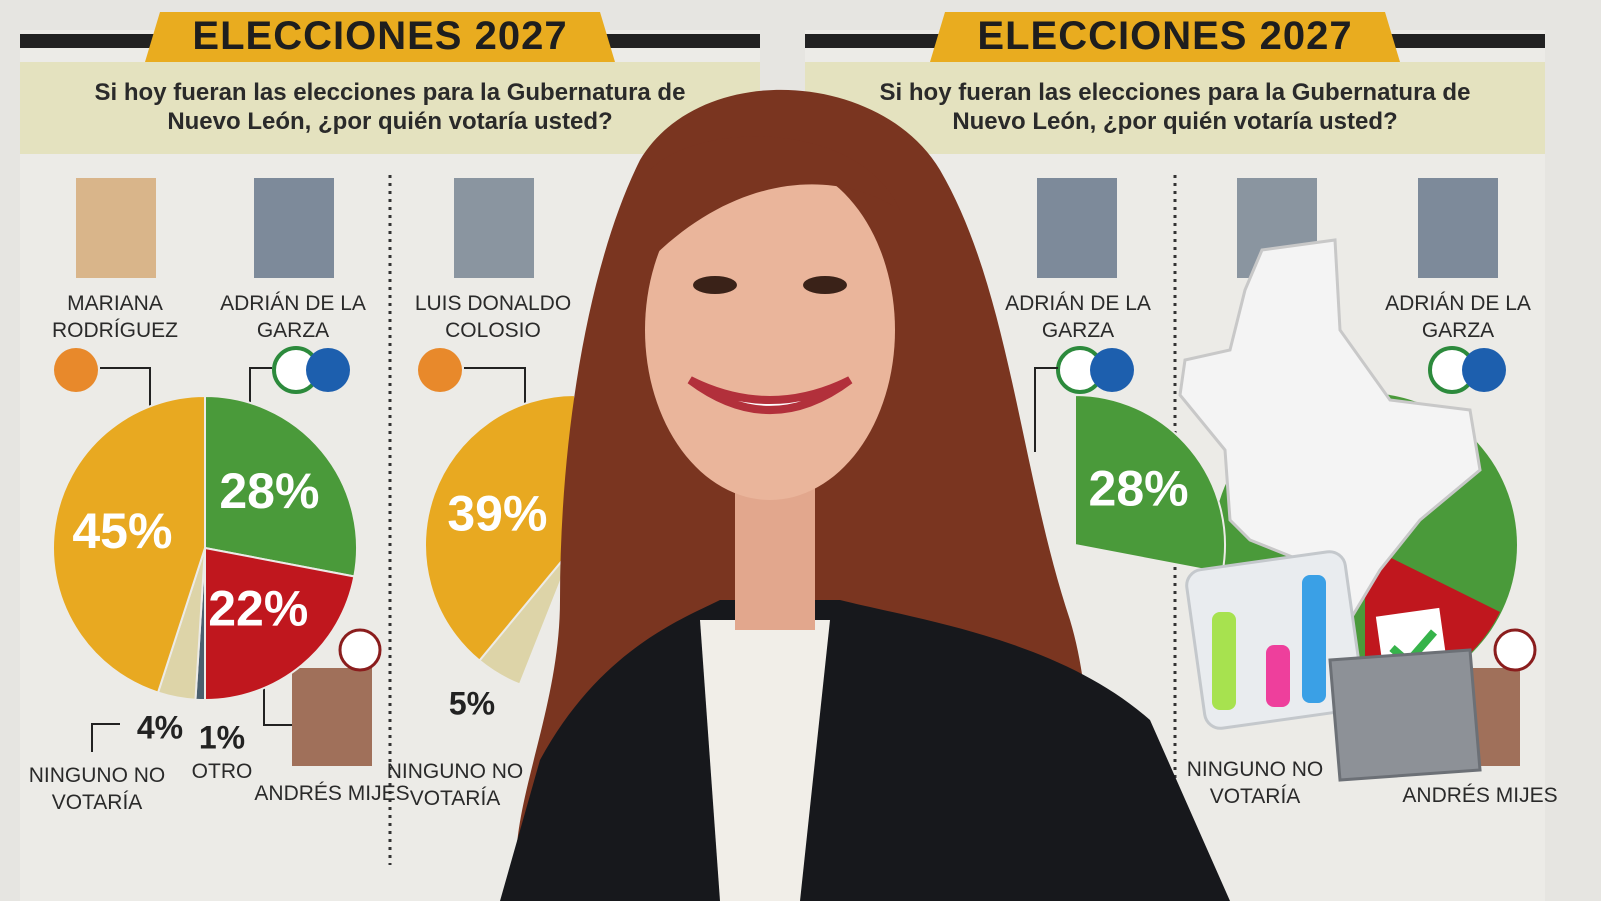 This screenshot has height=901, width=1601. I want to click on category-label: MARIANA RODRÍGUEZ, so click(115, 317).